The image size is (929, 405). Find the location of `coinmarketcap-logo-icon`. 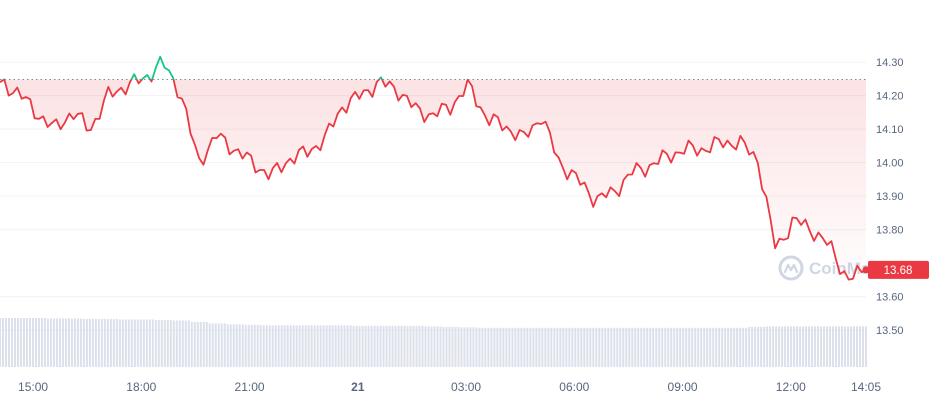

coinmarketcap-logo-icon is located at coordinates (791, 268).